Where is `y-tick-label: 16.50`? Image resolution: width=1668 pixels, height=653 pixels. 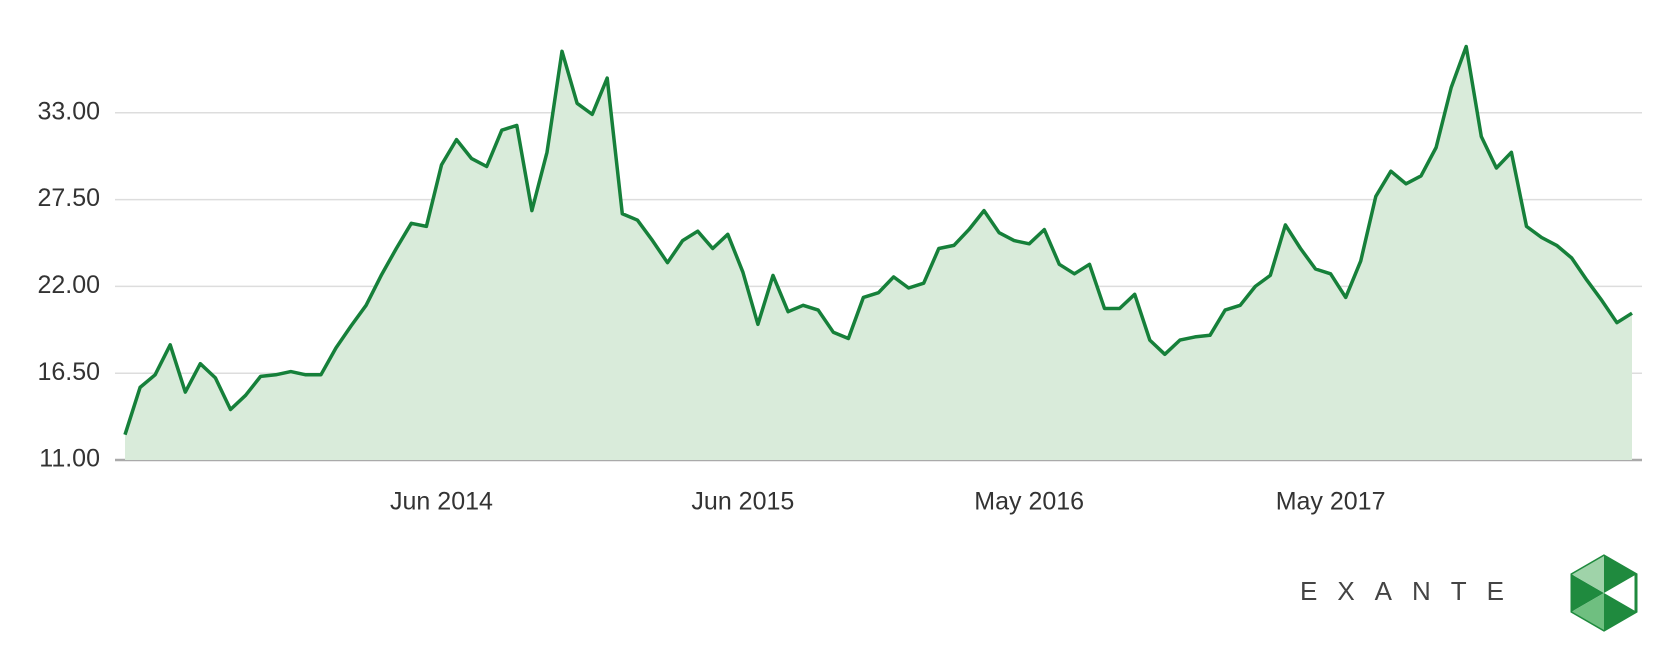 y-tick-label: 16.50 is located at coordinates (68, 372).